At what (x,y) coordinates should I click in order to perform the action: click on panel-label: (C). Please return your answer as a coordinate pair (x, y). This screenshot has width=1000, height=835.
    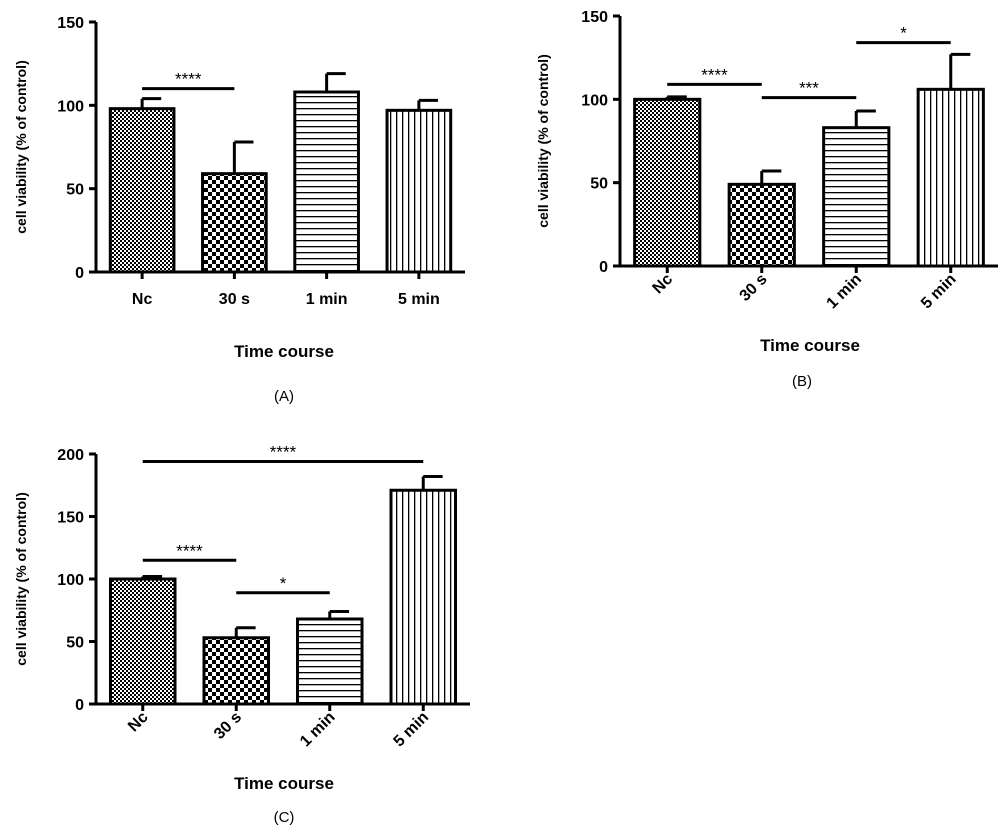
    Looking at the image, I should click on (284, 817).